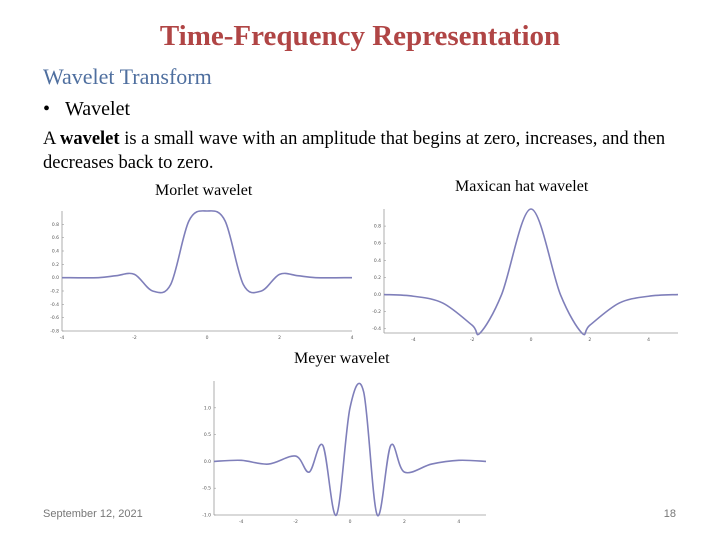 The image size is (720, 540). Describe the element at coordinates (98, 109) in the screenshot. I see `bullet-label: Wavelet` at that location.